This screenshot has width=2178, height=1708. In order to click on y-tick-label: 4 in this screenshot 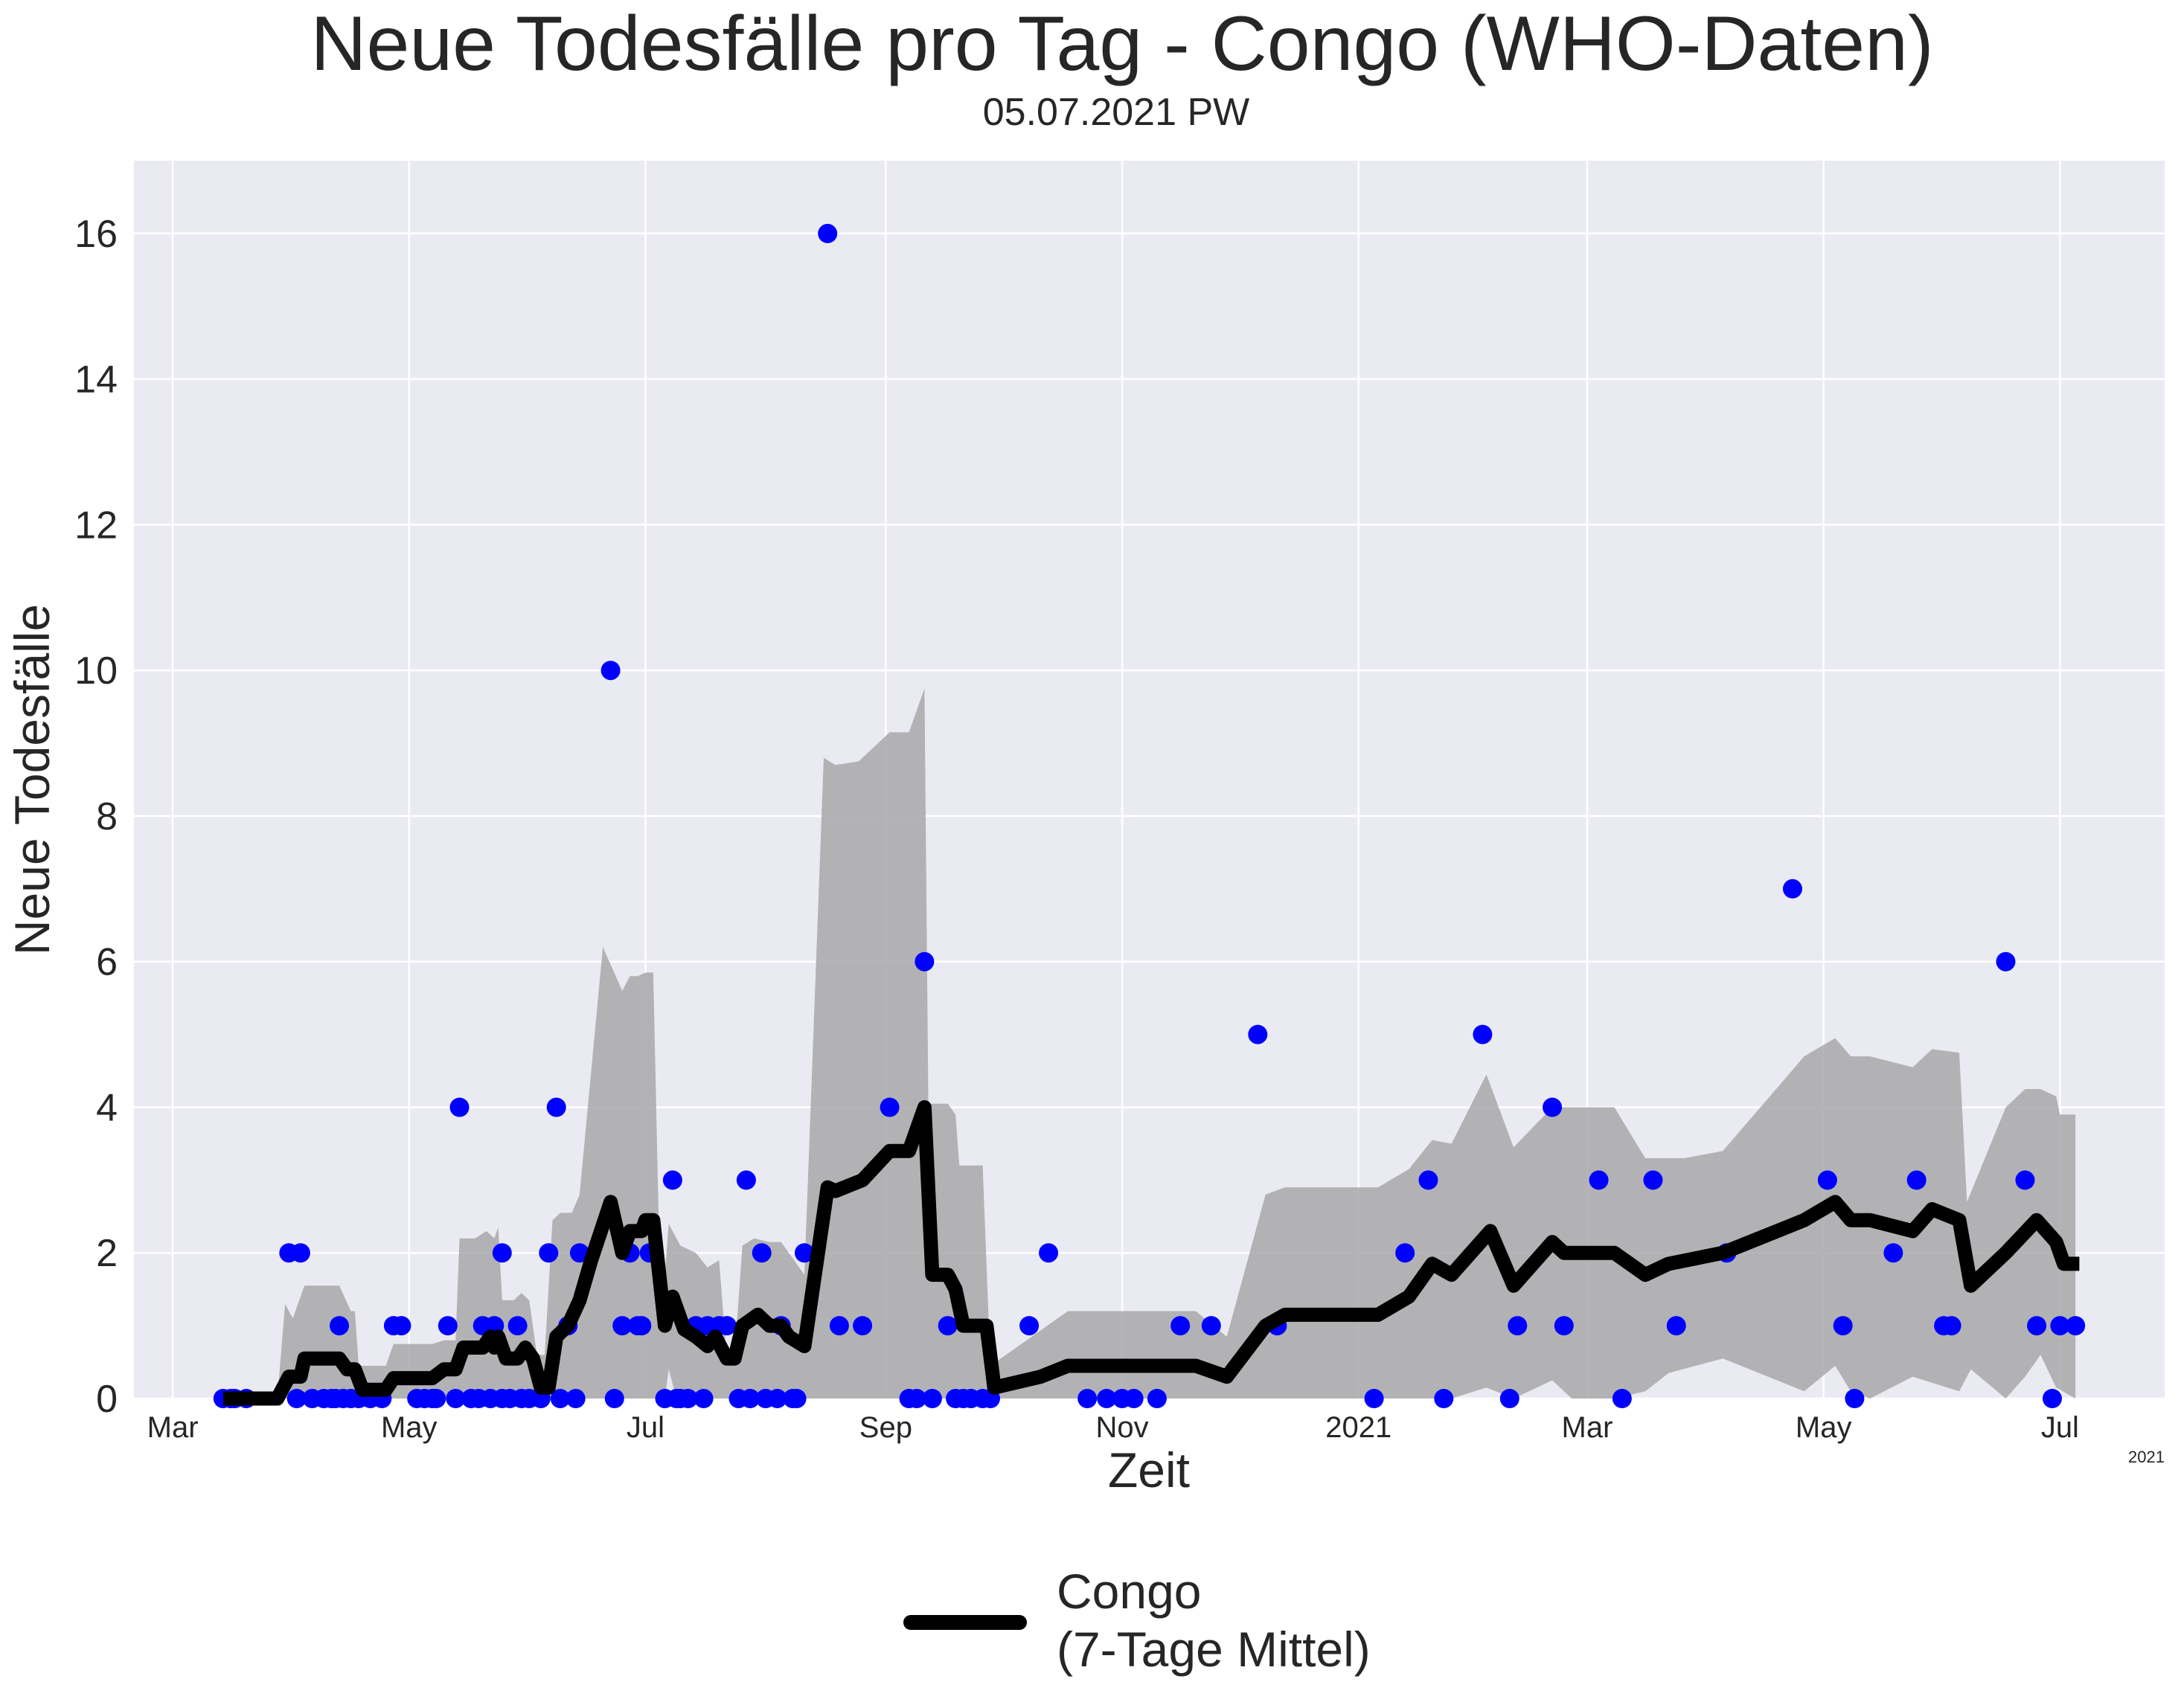, I will do `click(107, 1107)`.